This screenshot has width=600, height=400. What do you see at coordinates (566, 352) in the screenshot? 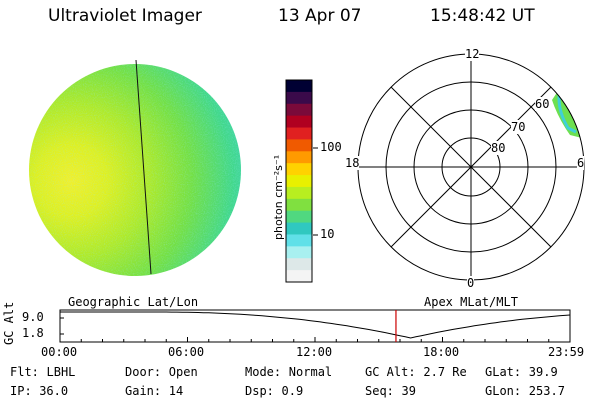
I see `timeline-xtick-2359: 23:59` at bounding box center [566, 352].